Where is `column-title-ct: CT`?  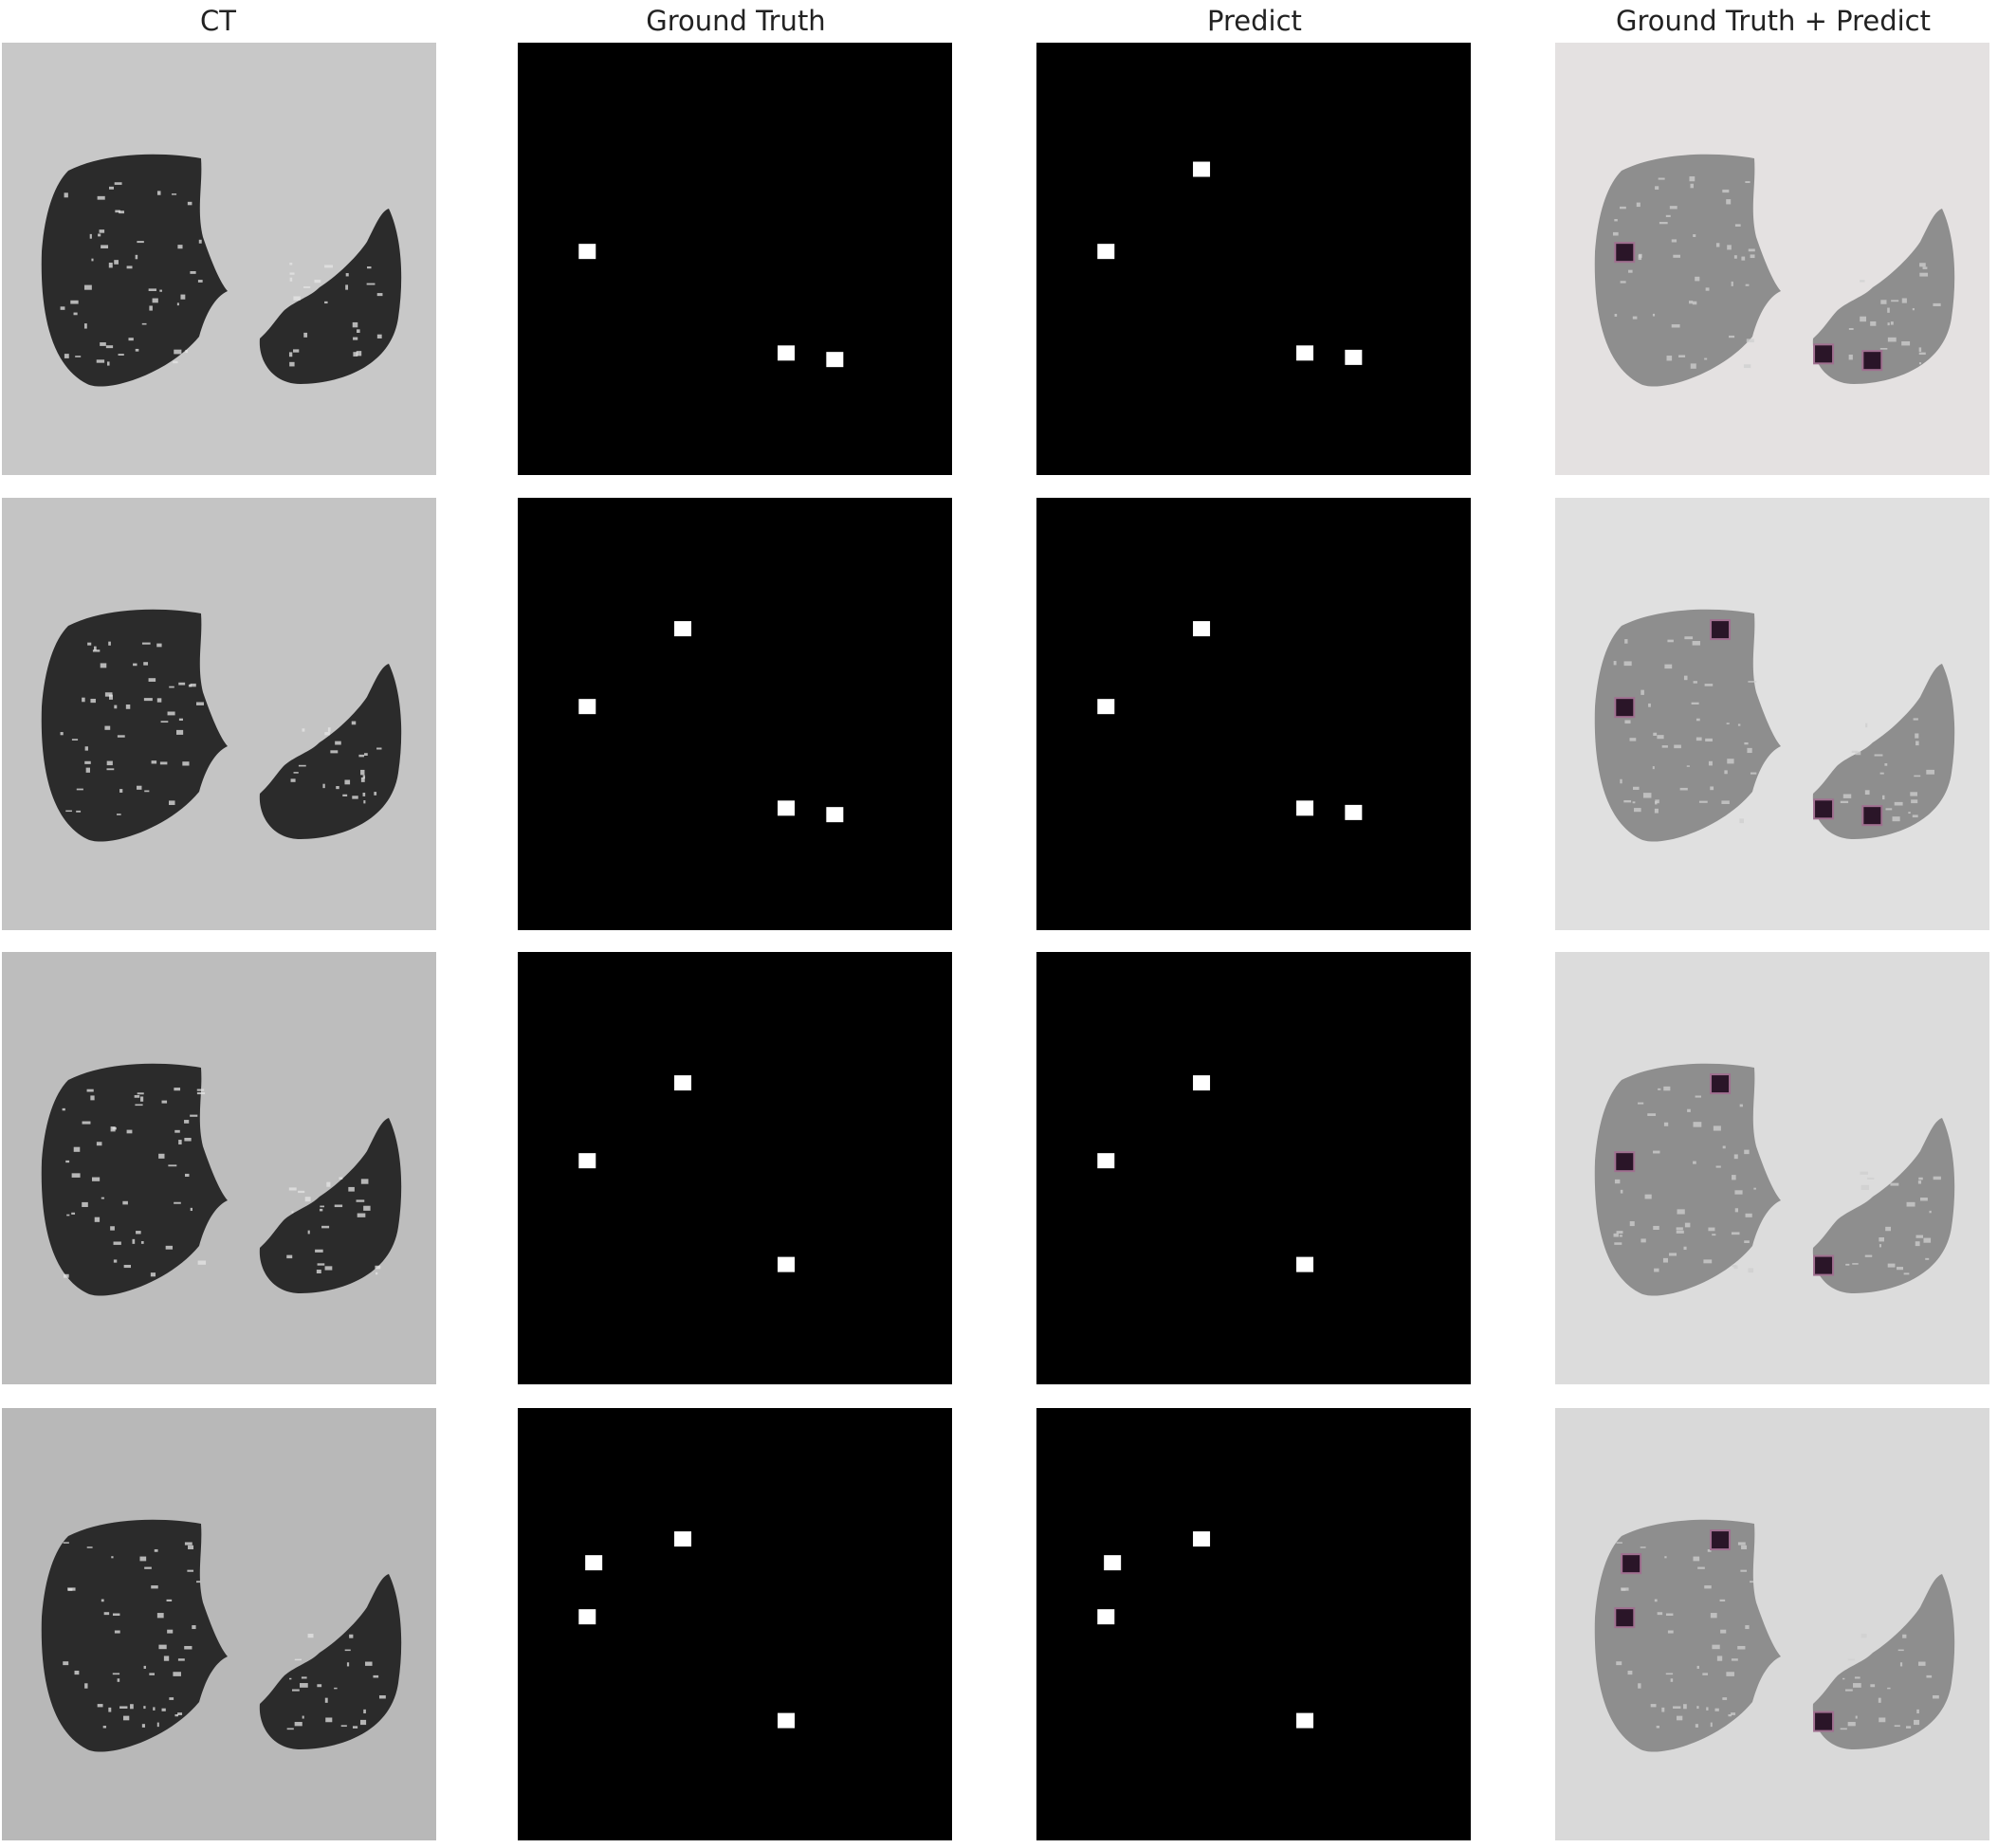 column-title-ct: CT is located at coordinates (218, 21).